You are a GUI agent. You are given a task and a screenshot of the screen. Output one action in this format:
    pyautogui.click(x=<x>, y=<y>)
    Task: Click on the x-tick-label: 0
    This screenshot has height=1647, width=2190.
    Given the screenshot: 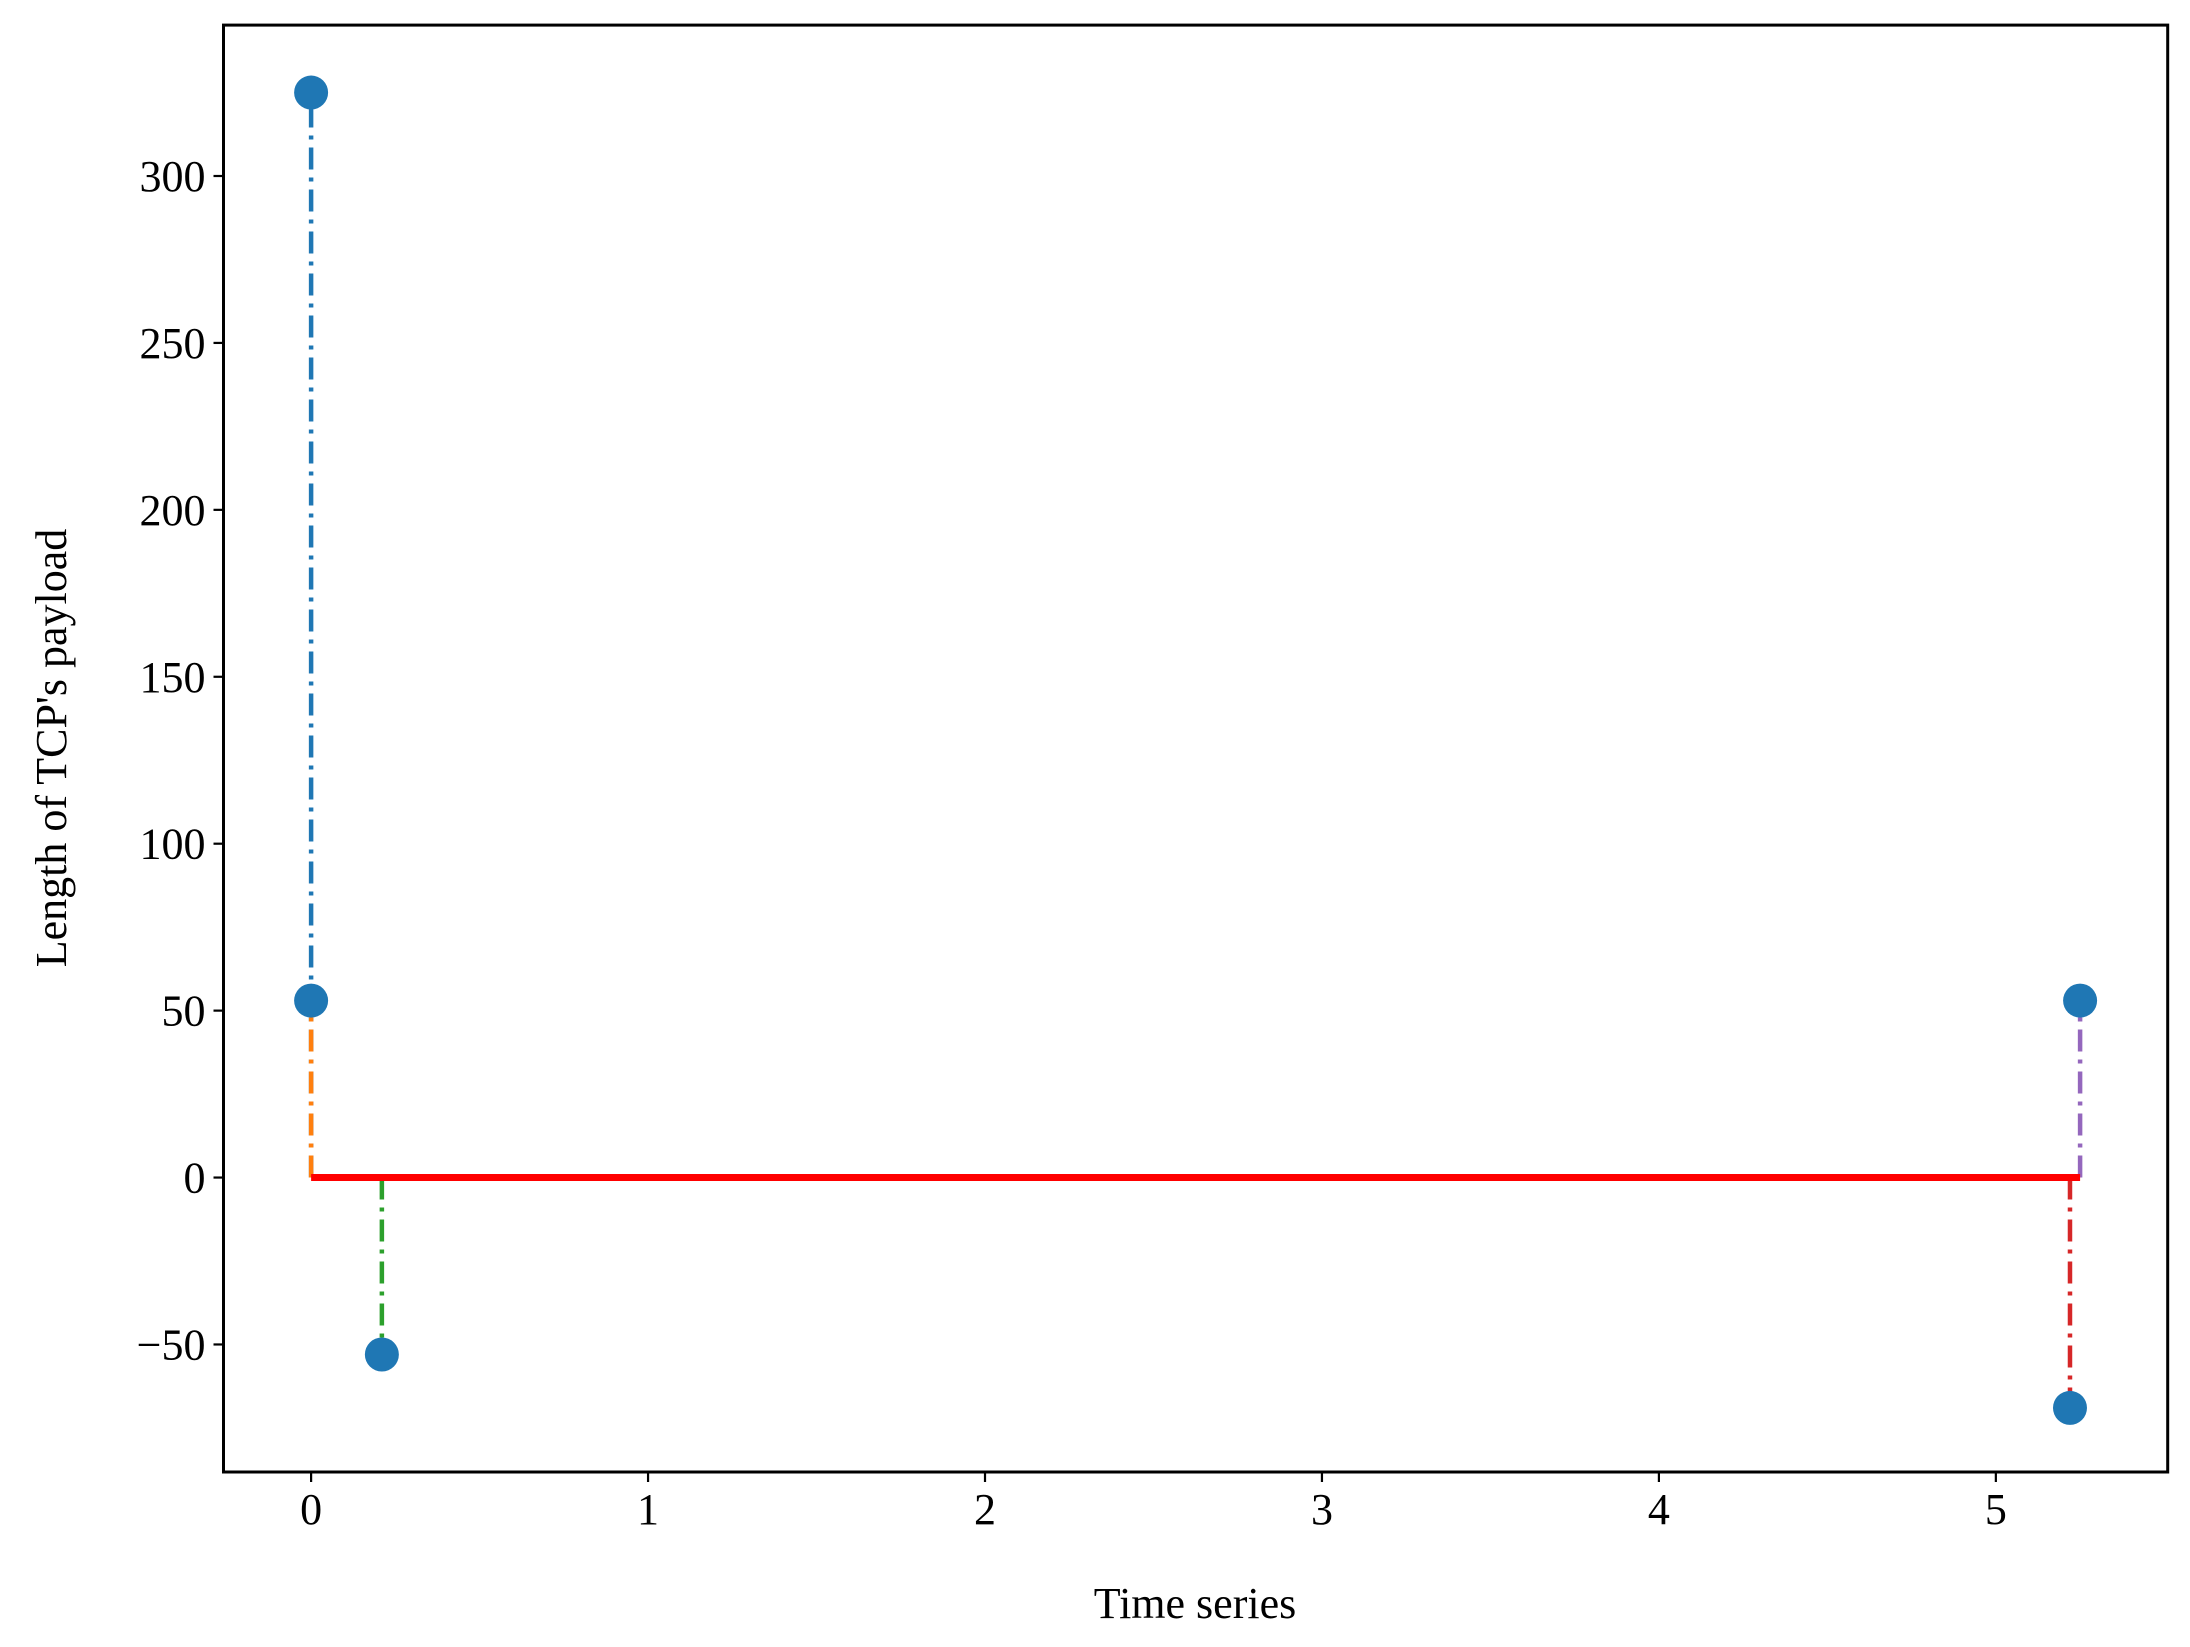 What is the action you would take?
    pyautogui.click(x=311, y=1509)
    